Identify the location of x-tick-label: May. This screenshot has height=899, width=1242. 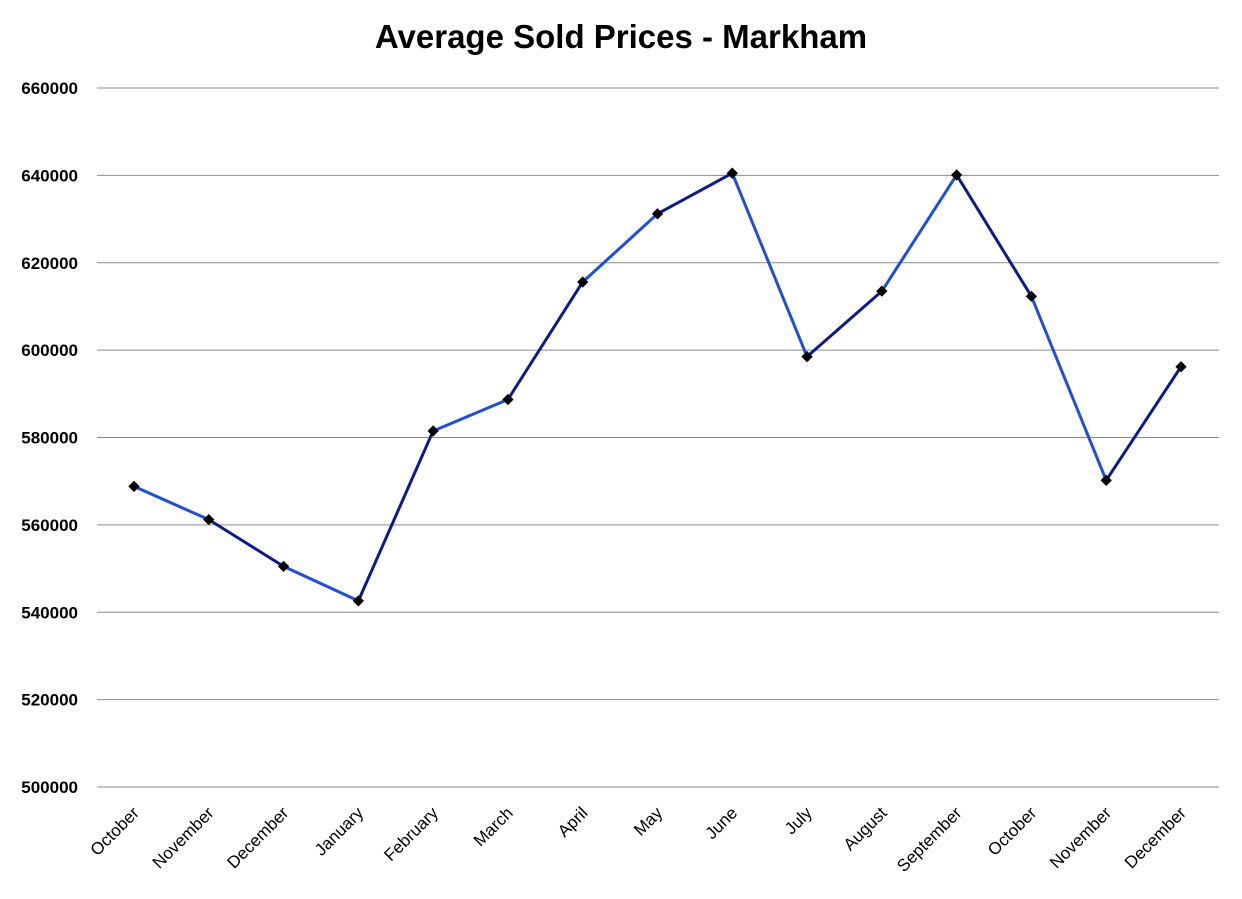
(648, 821).